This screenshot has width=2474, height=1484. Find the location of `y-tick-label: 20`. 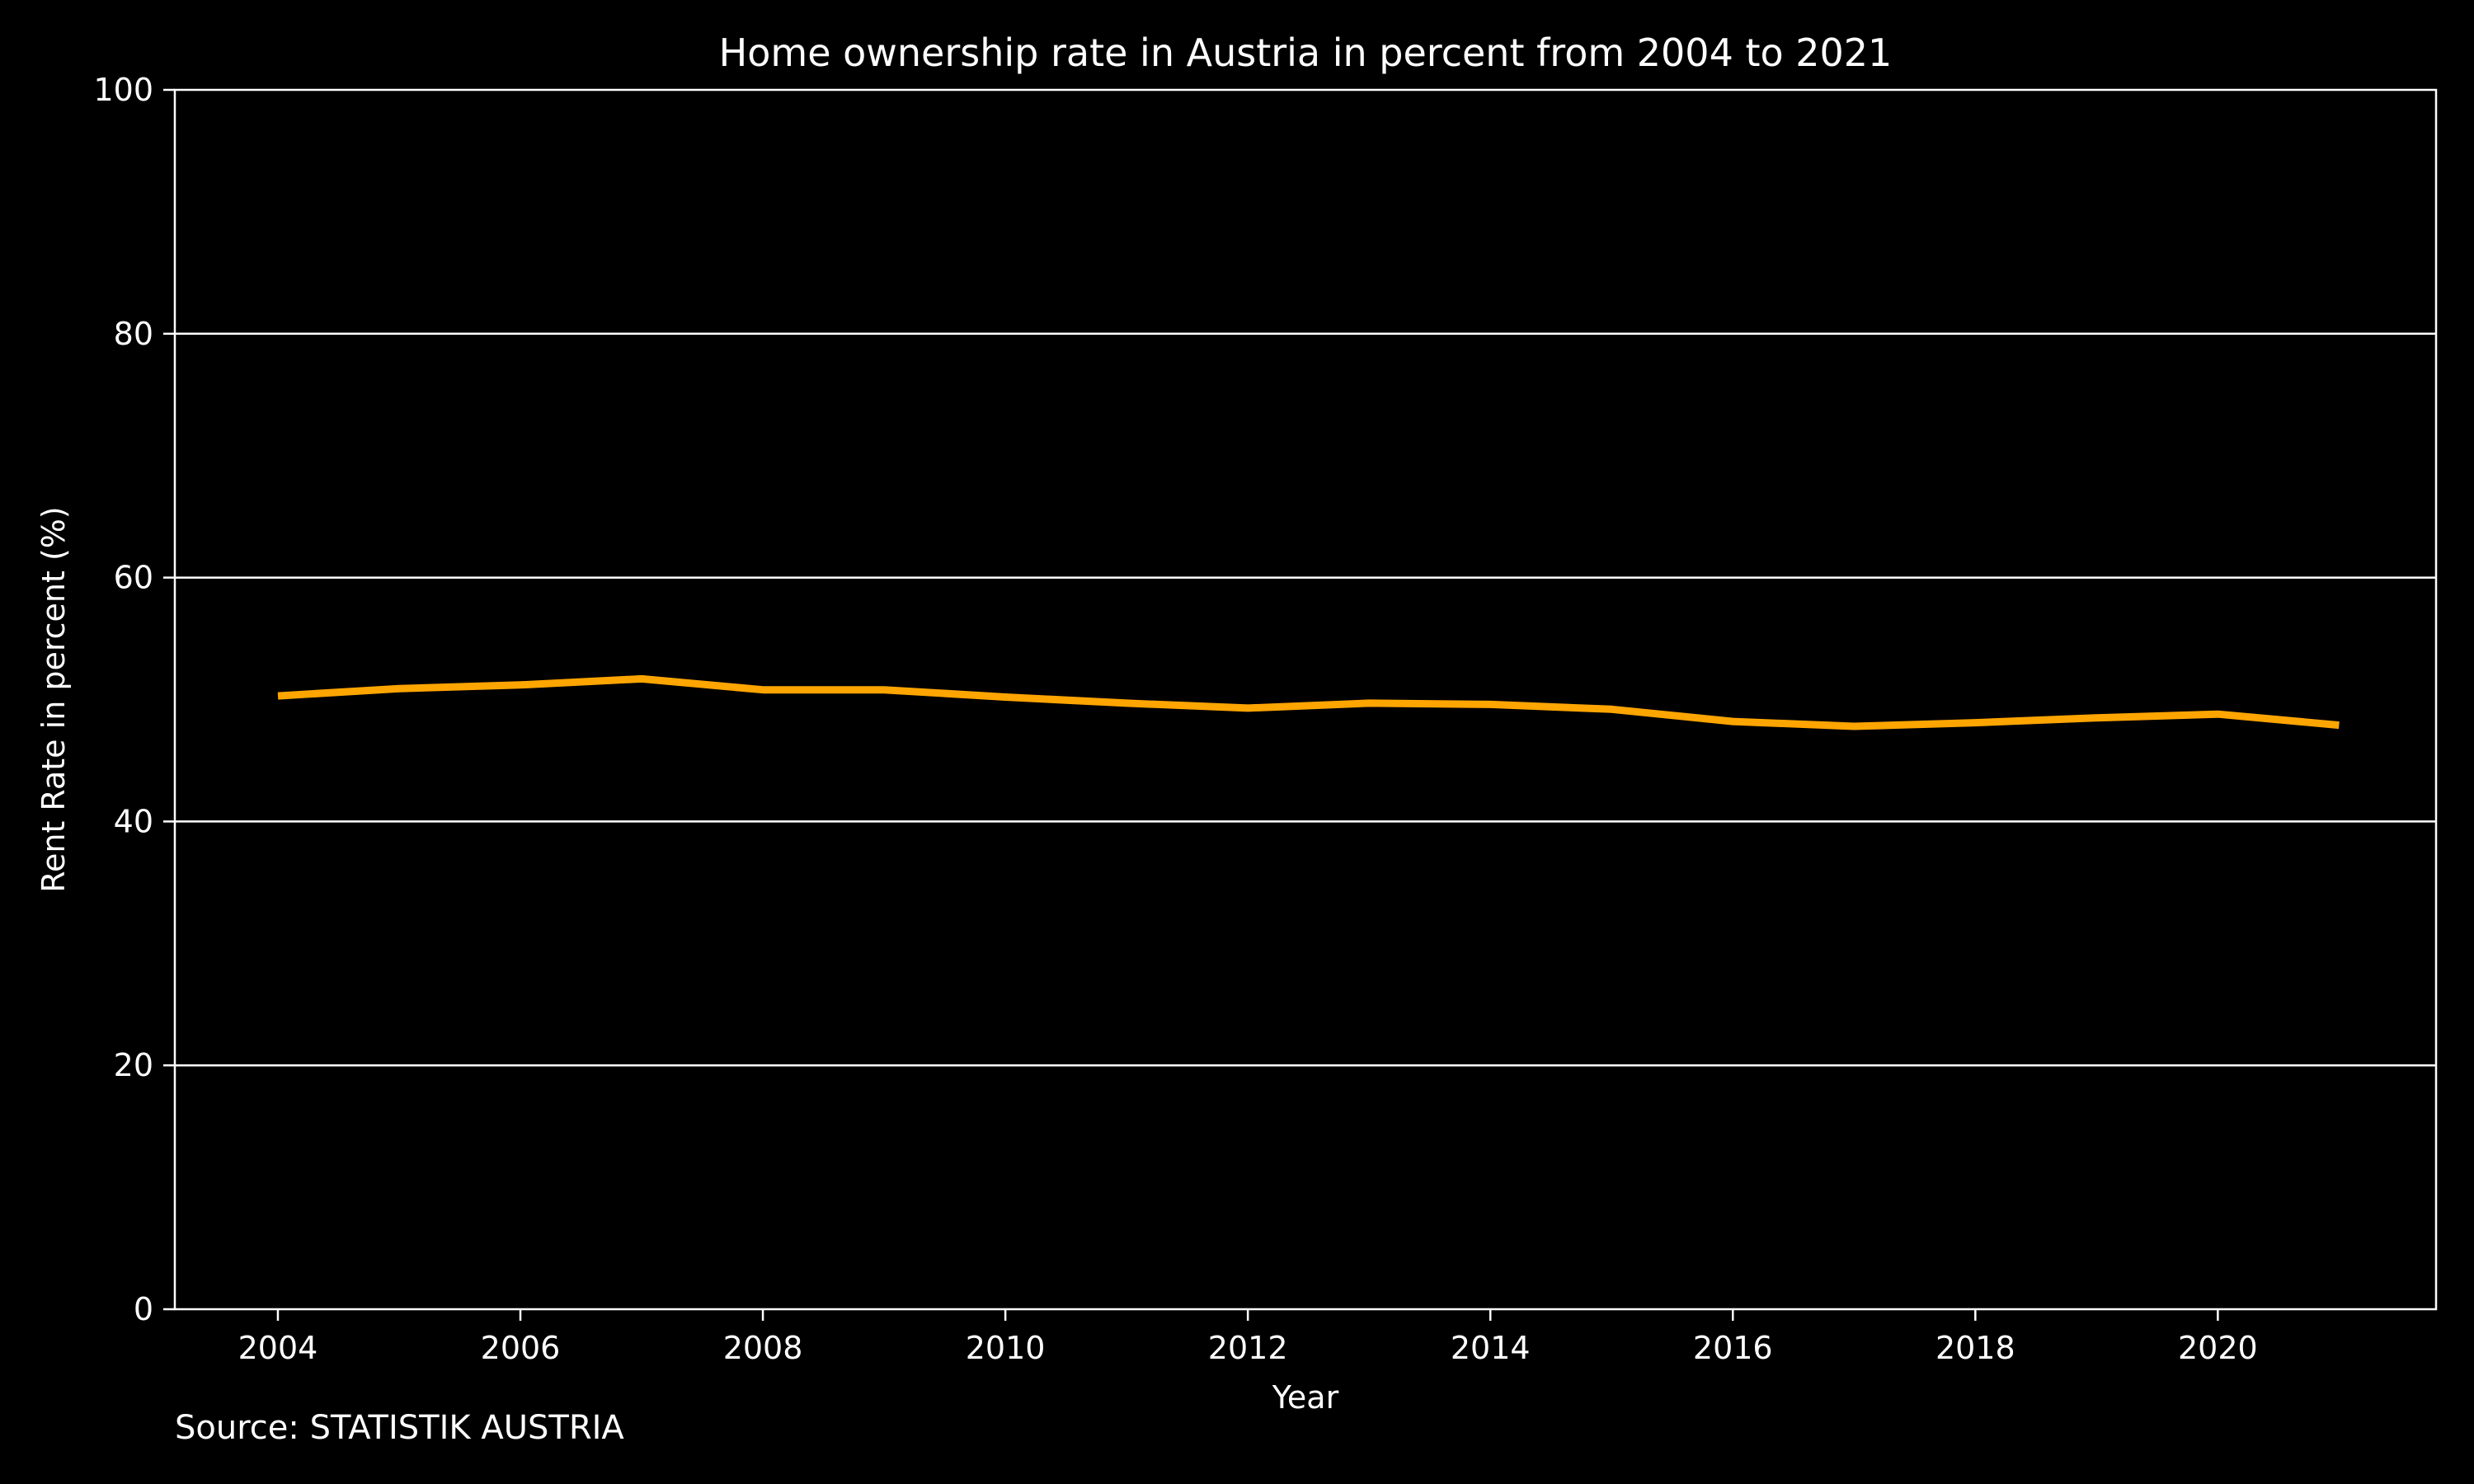

y-tick-label: 20 is located at coordinates (133, 1065).